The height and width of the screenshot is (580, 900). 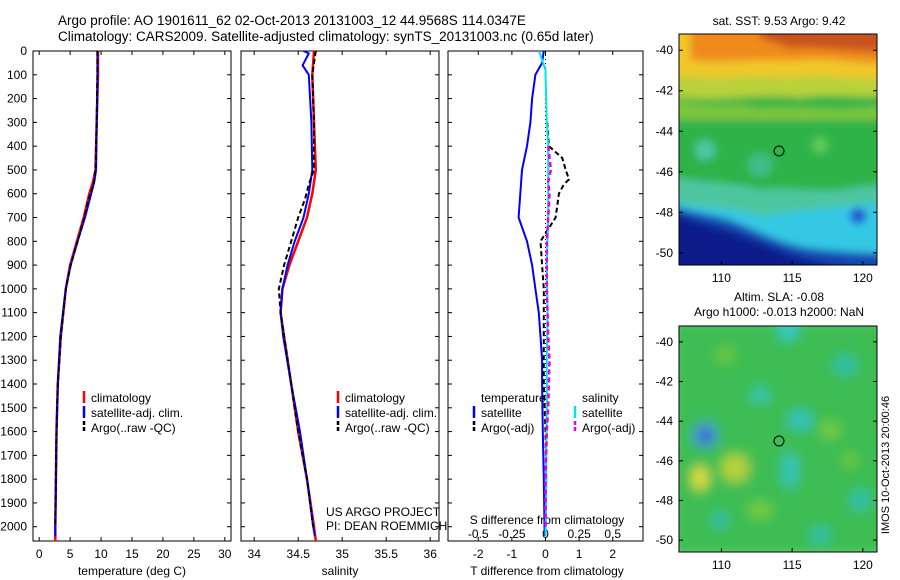 I want to click on t-difference-axis: -2 -1 0 1 2, so click(x=544, y=306).